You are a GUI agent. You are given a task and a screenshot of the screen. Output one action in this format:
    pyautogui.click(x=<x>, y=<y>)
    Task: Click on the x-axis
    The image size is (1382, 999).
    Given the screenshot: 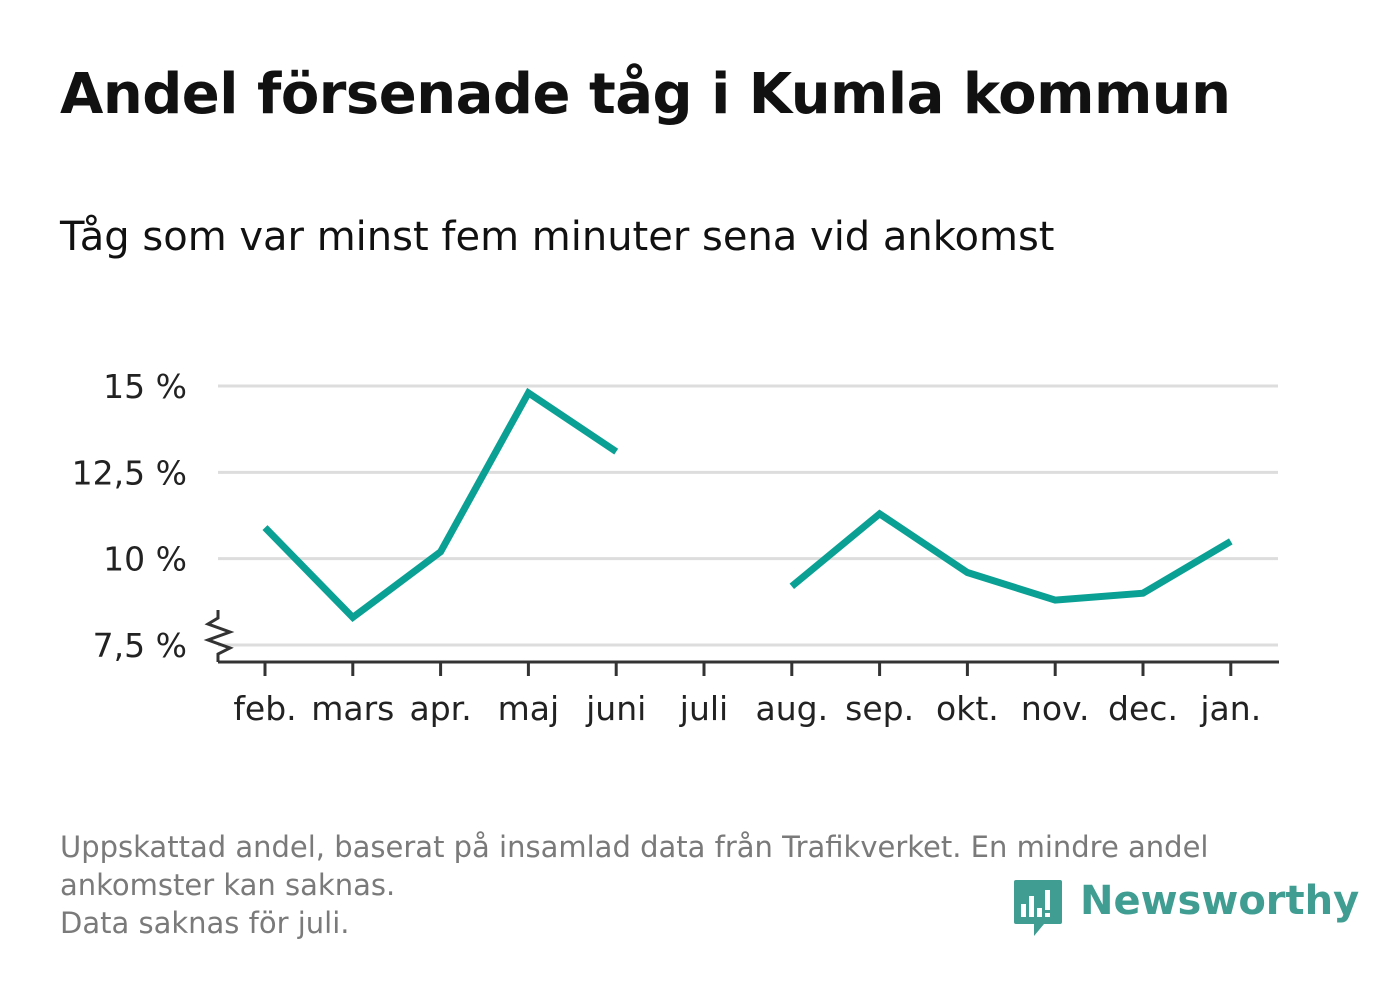 What is the action you would take?
    pyautogui.click(x=741, y=643)
    